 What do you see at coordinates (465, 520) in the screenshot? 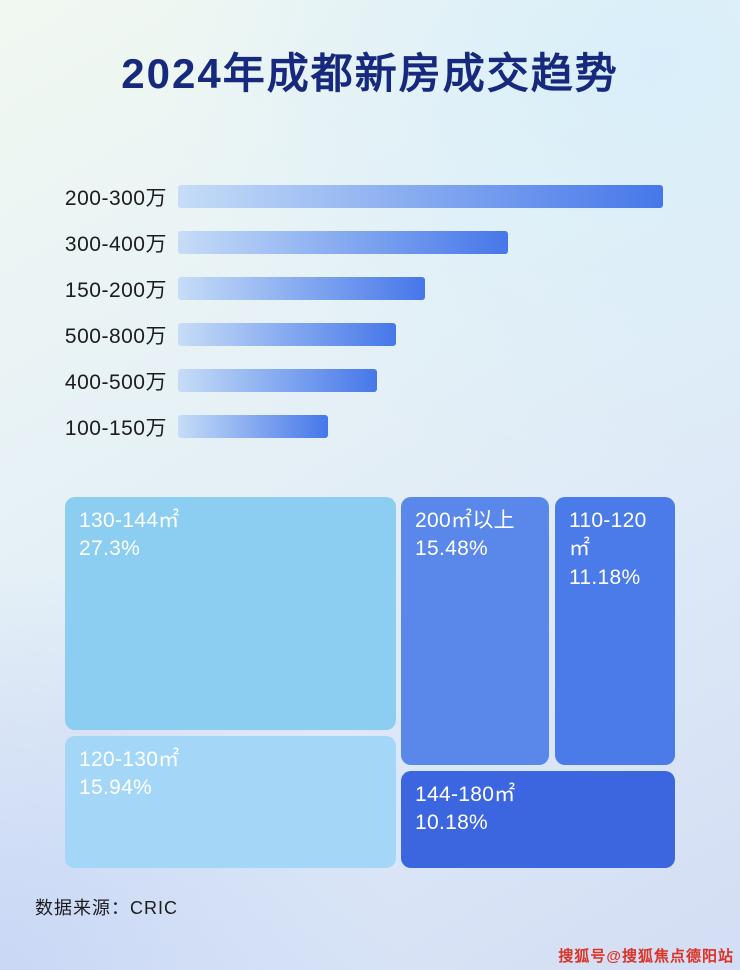
I see `treemap-label: 200㎡以上` at bounding box center [465, 520].